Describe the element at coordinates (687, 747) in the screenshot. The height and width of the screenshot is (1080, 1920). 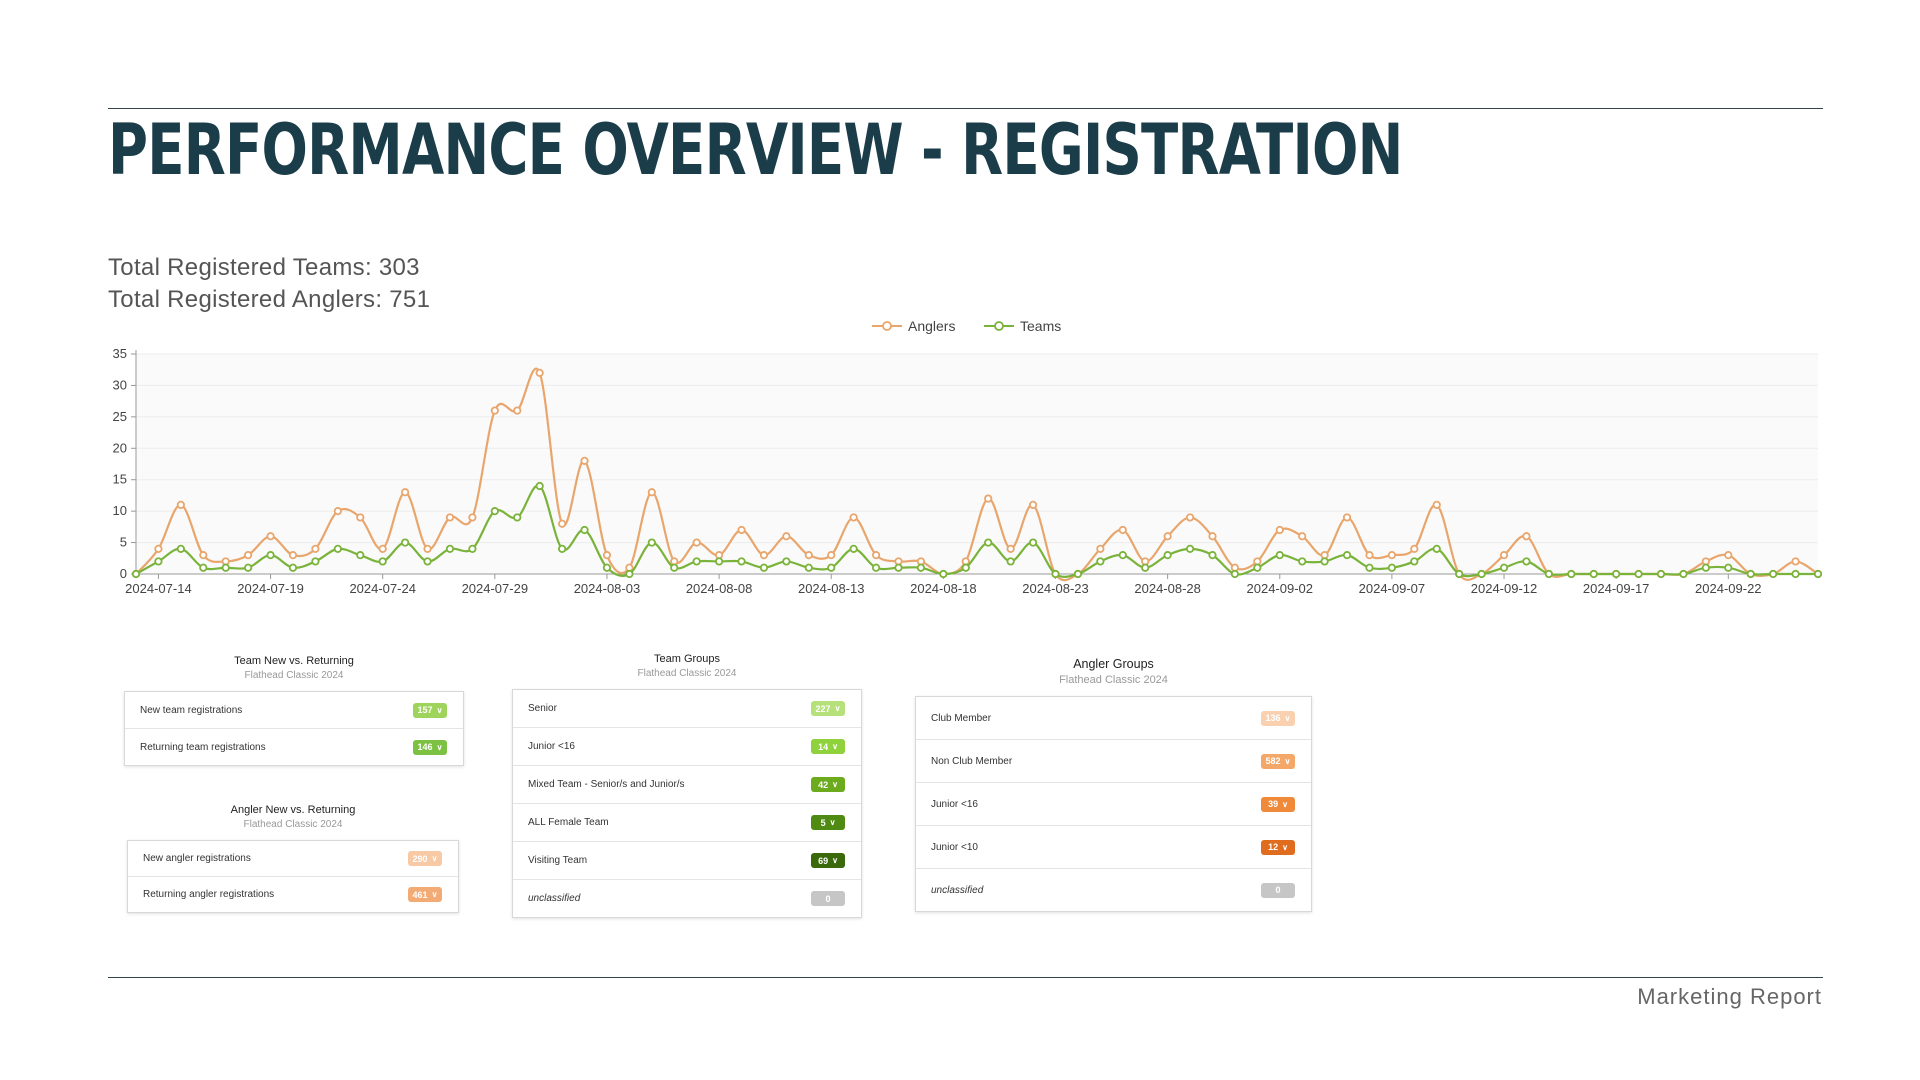
I see `list-item: Junior <16 14 ∨` at that location.